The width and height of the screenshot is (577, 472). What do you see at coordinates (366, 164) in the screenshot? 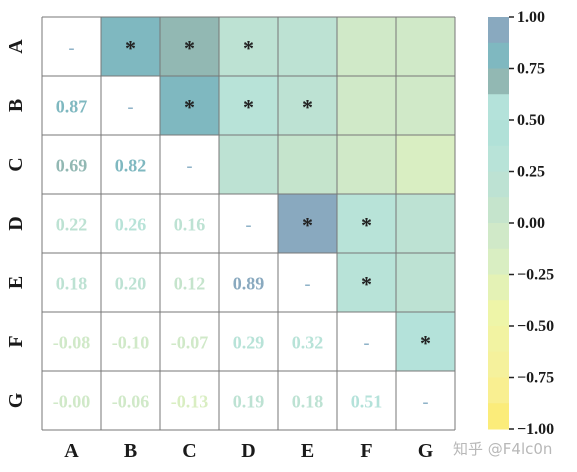
I see `heatmap-cell-C-F` at bounding box center [366, 164].